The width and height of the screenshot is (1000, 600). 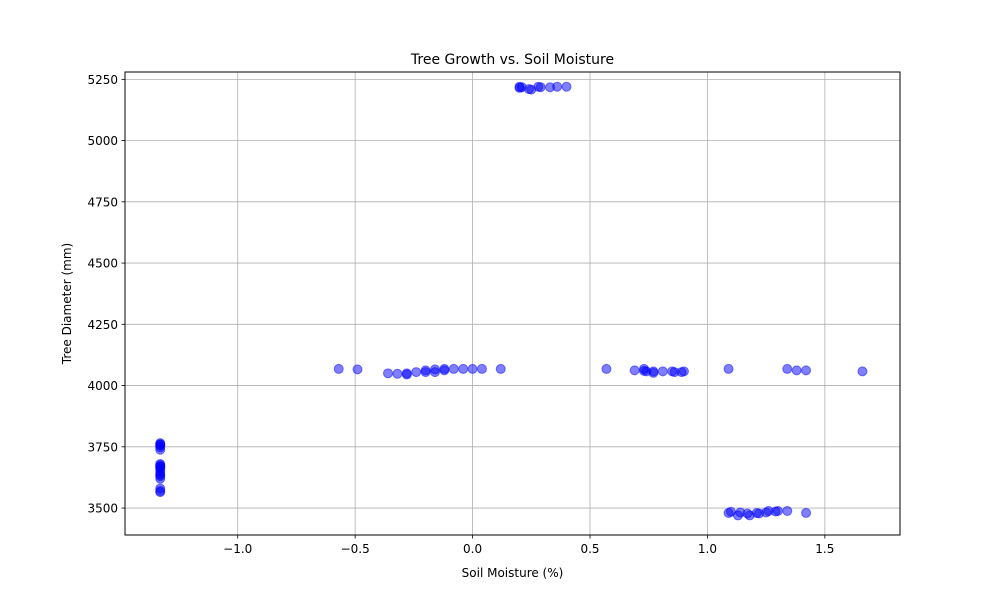 What do you see at coordinates (824, 549) in the screenshot?
I see `x-tick-label: 1.5` at bounding box center [824, 549].